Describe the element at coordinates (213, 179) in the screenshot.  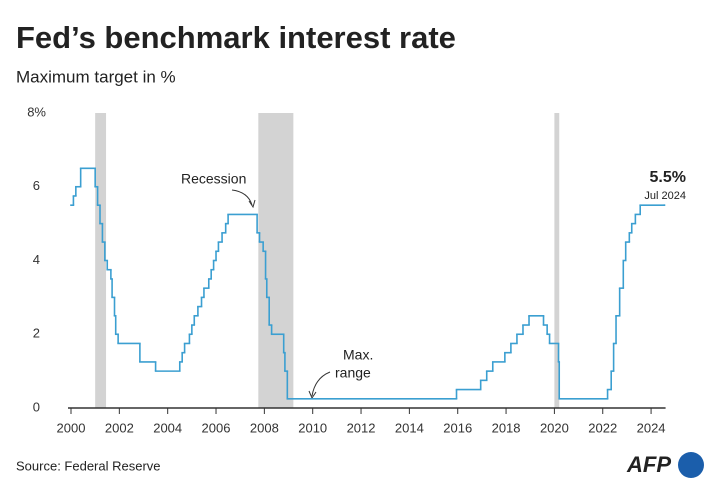
I see `annotation: Recession` at that location.